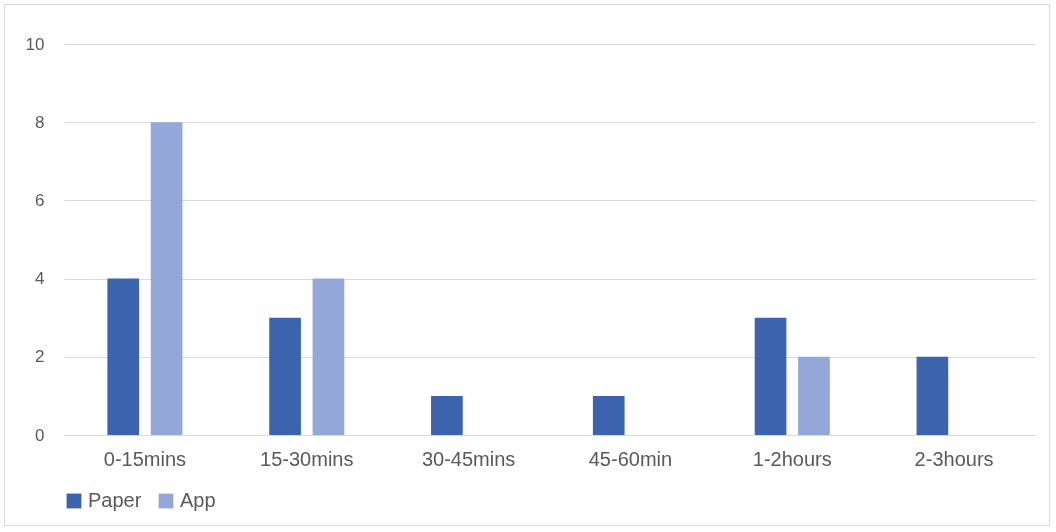 This screenshot has height=532, width=1056. I want to click on legend-label: App, so click(198, 500).